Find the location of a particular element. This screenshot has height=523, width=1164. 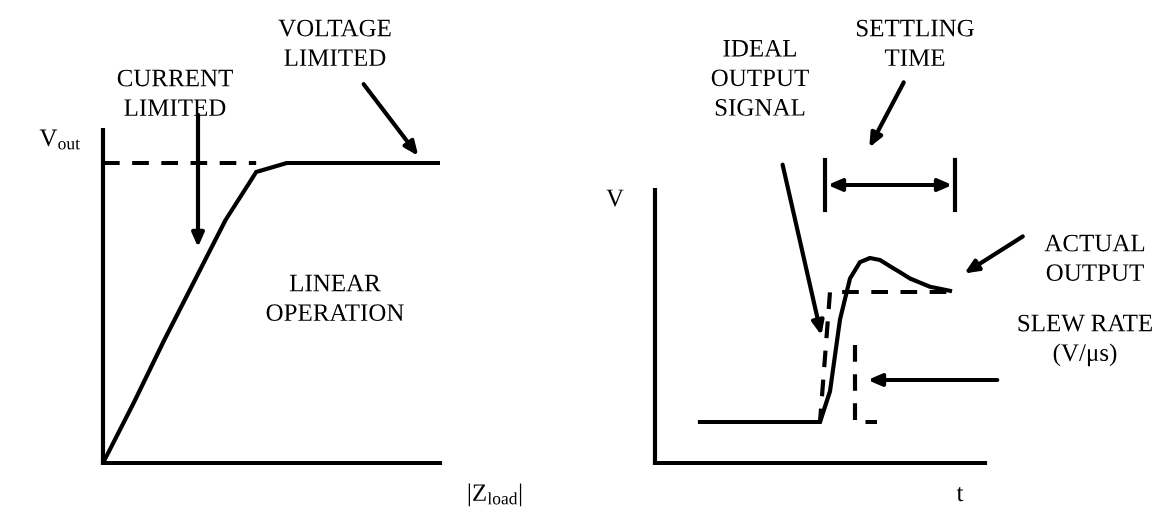

x-axis-title: |Z$_{load}$| is located at coordinates (495, 495).